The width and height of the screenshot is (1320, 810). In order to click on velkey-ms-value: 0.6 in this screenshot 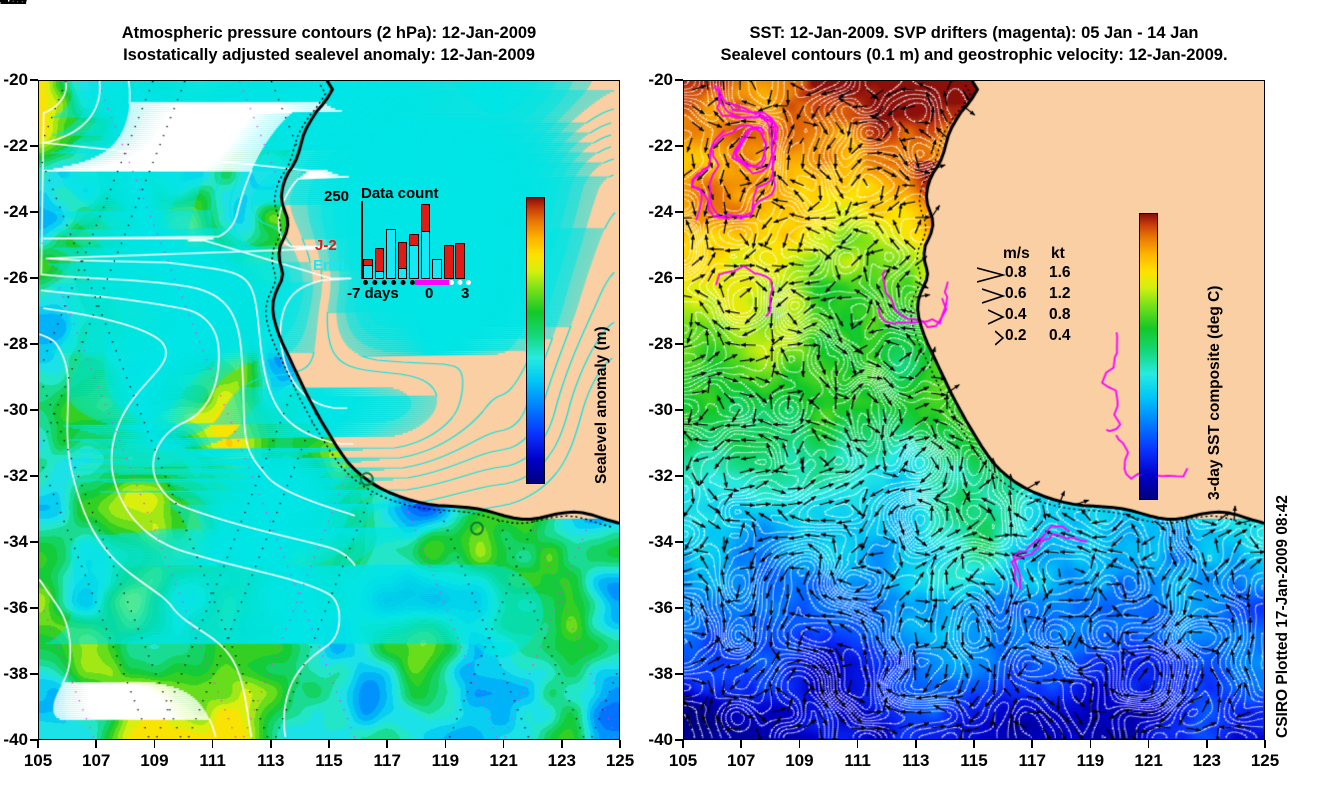, I will do `click(1016, 293)`.